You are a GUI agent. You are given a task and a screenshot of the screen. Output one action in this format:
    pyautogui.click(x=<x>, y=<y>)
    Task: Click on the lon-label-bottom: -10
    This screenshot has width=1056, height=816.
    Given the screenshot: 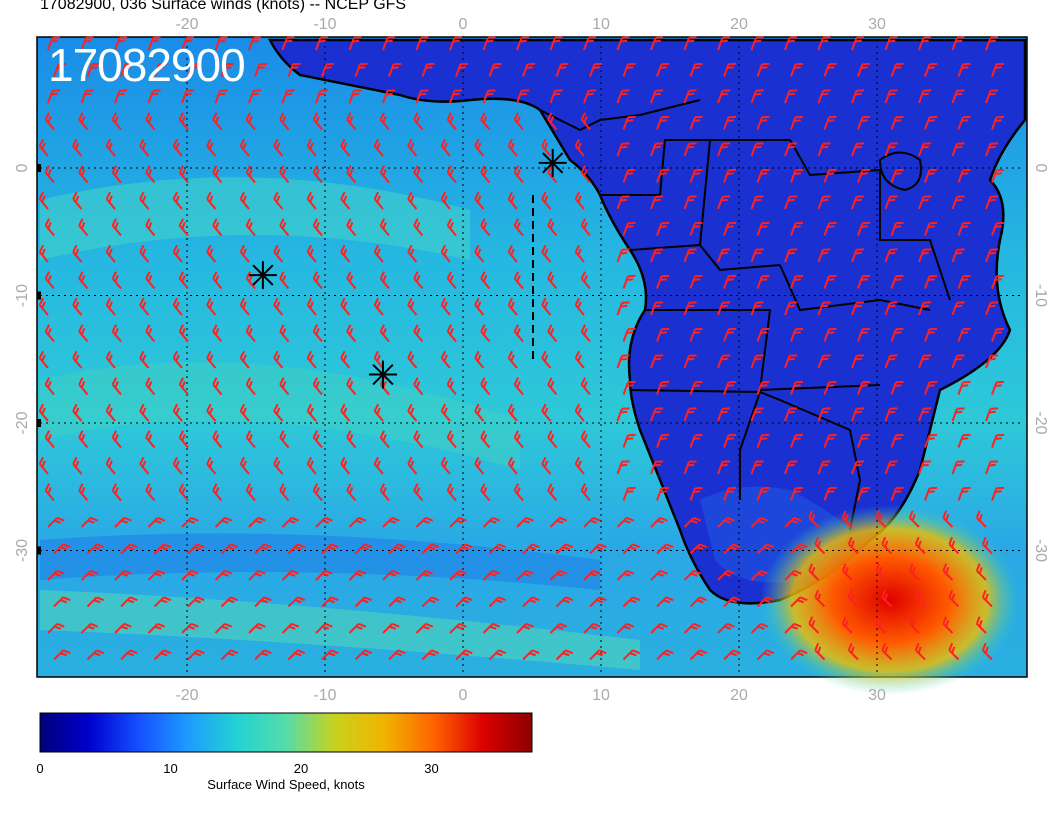 What is the action you would take?
    pyautogui.click(x=324, y=695)
    